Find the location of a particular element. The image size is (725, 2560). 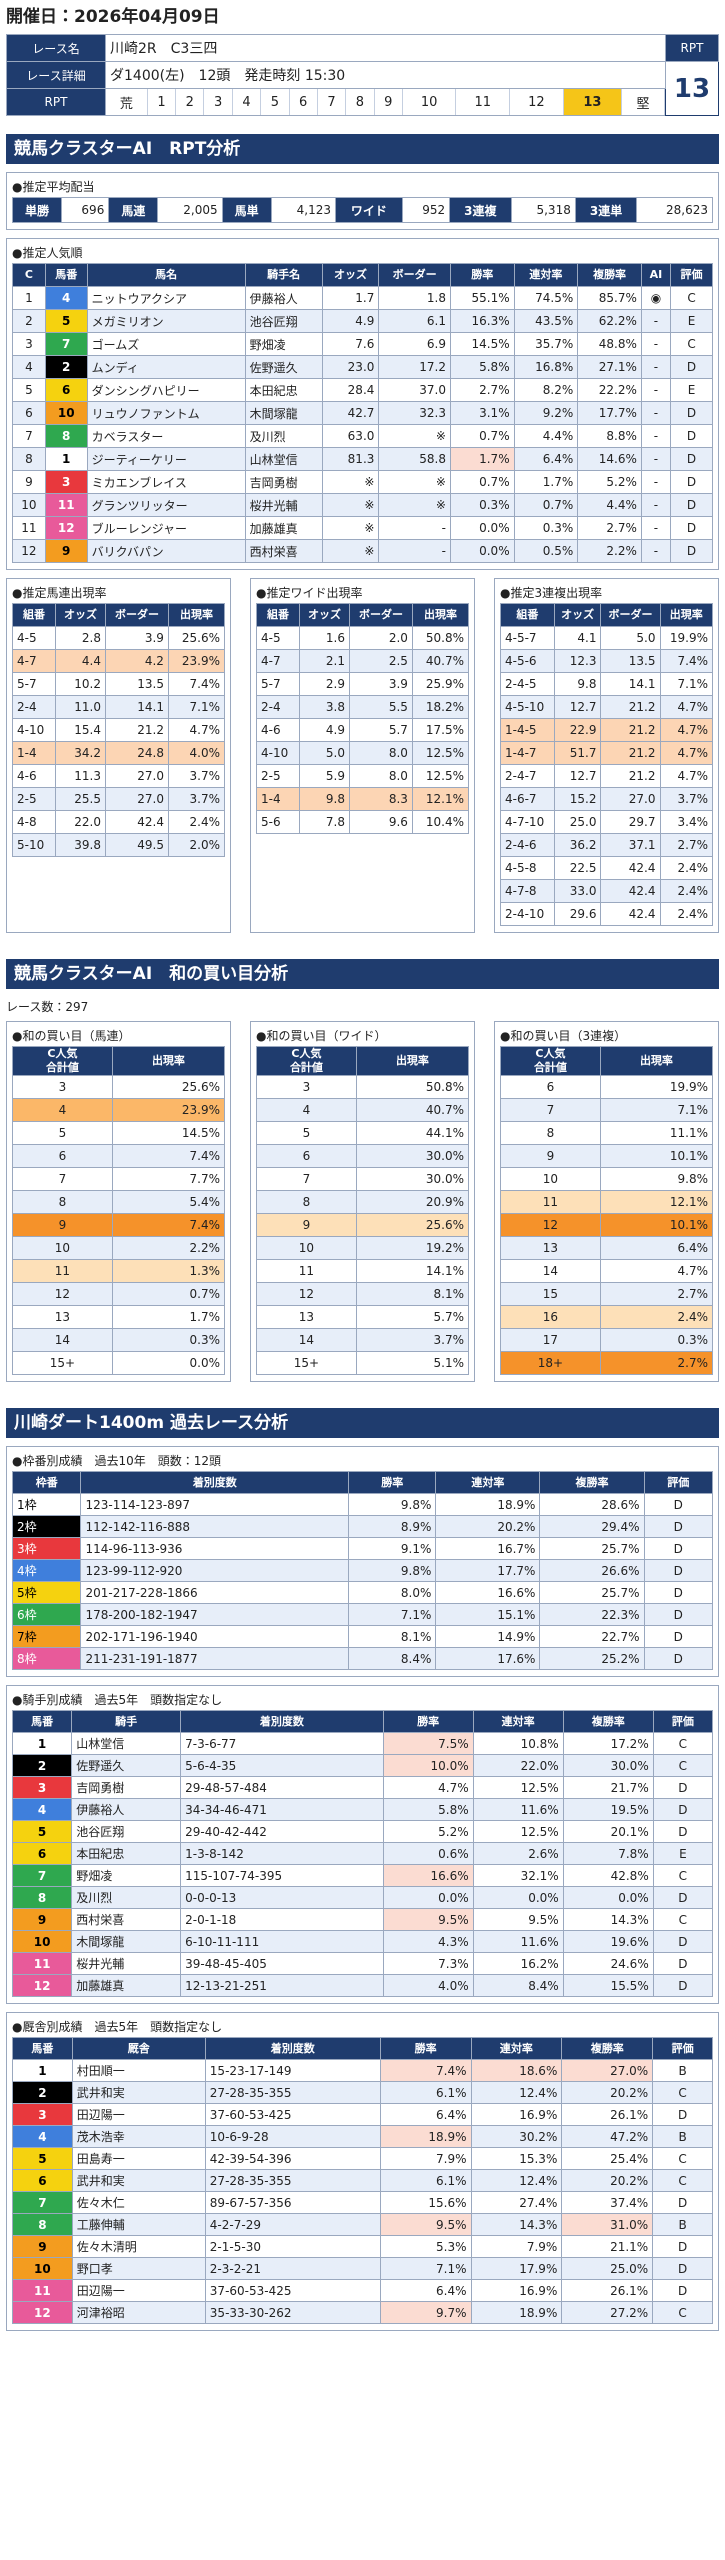

column-header: 評価 is located at coordinates (683, 1721).